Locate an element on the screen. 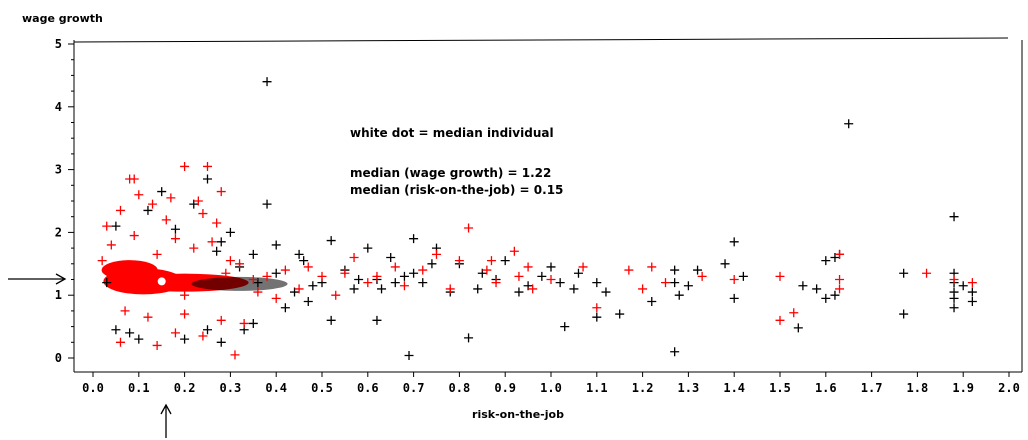 The height and width of the screenshot is (440, 1028). annotation-median-individual: white dot = median individual is located at coordinates (452, 133).